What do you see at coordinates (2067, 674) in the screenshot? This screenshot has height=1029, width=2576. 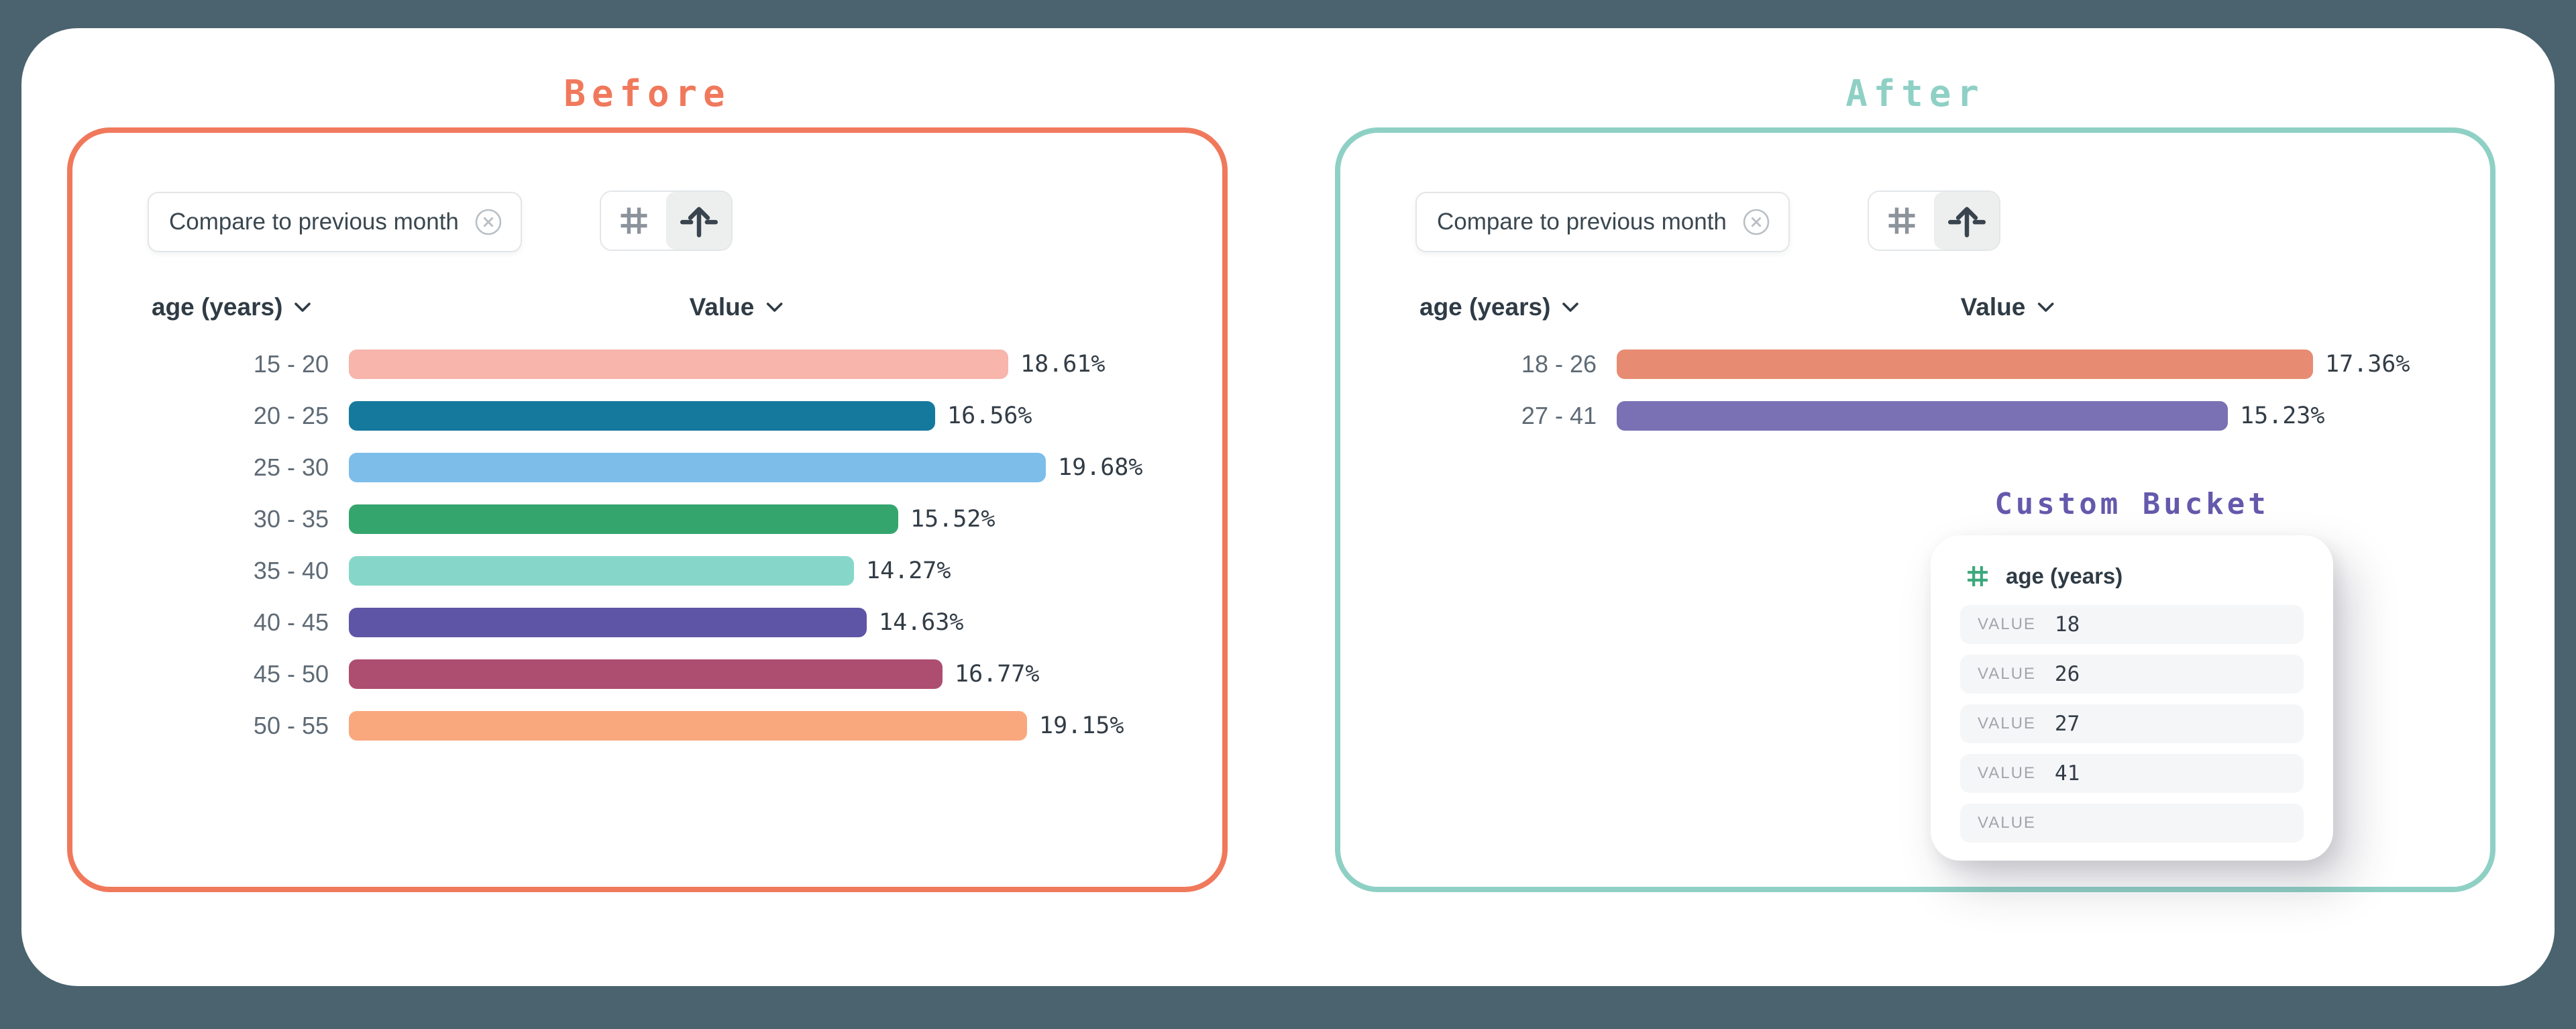 I see `value-input-text: 26` at bounding box center [2067, 674].